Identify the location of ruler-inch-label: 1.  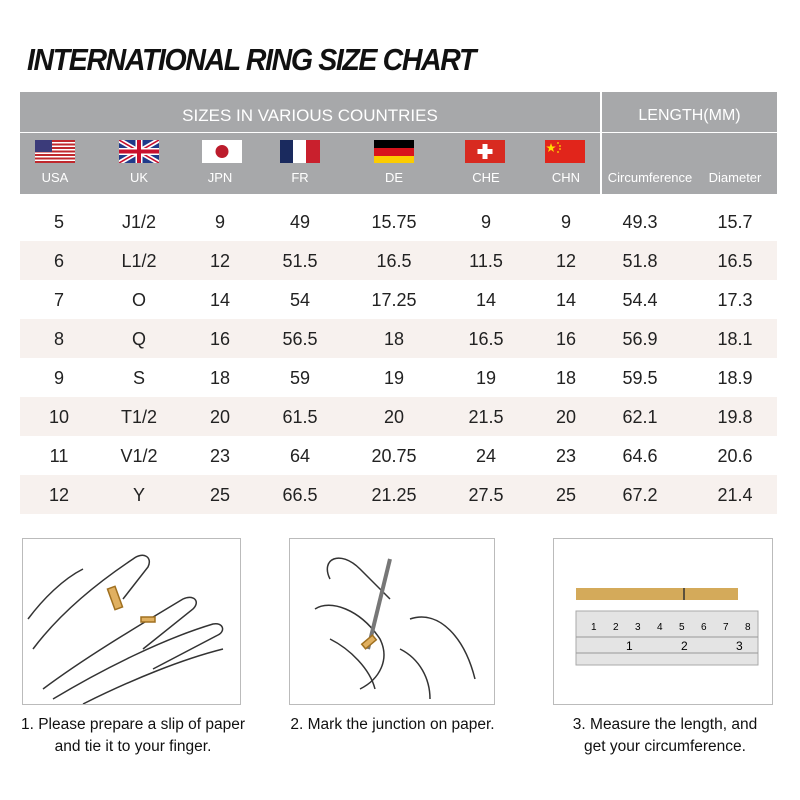
(629, 646).